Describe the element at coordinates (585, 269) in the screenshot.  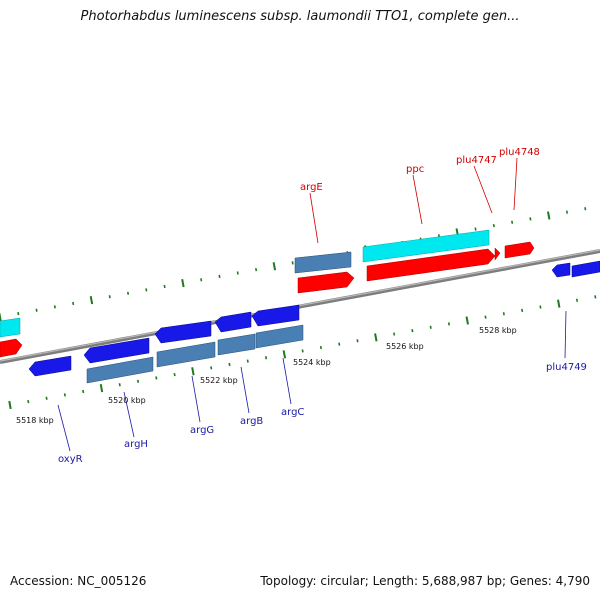
I see `gene-feature-plu4749b` at that location.